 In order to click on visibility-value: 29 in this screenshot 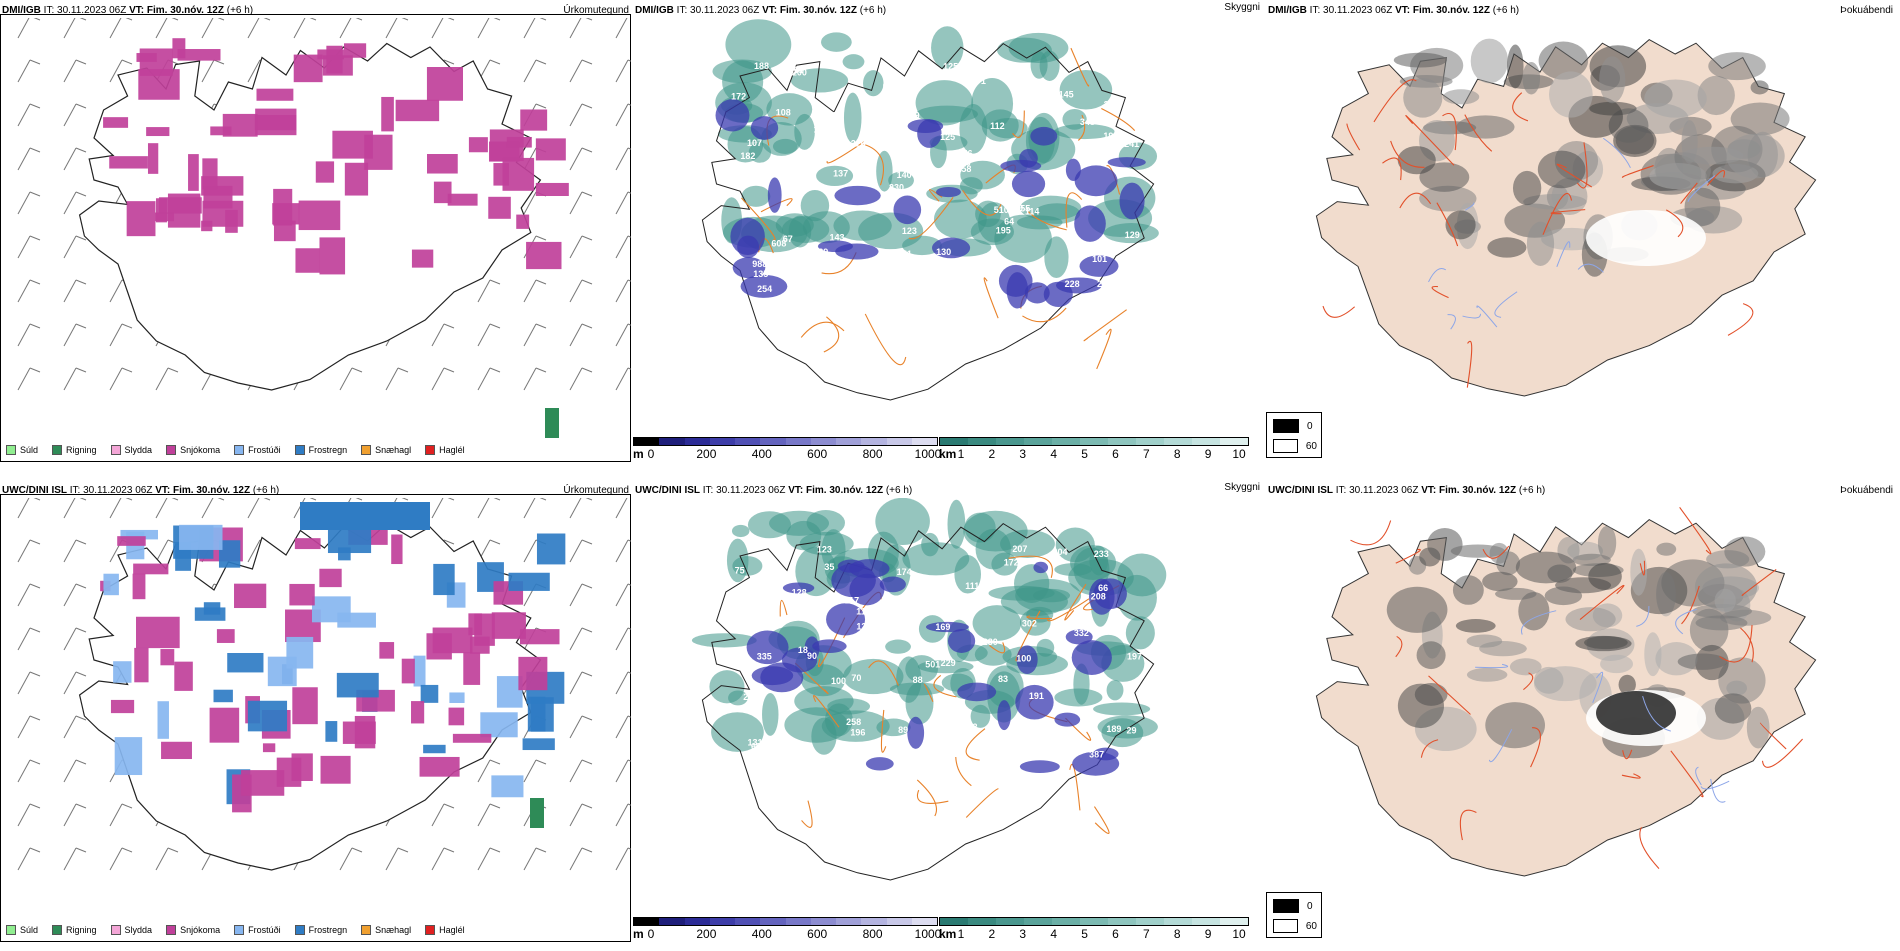, I will do `click(915, 115)`.